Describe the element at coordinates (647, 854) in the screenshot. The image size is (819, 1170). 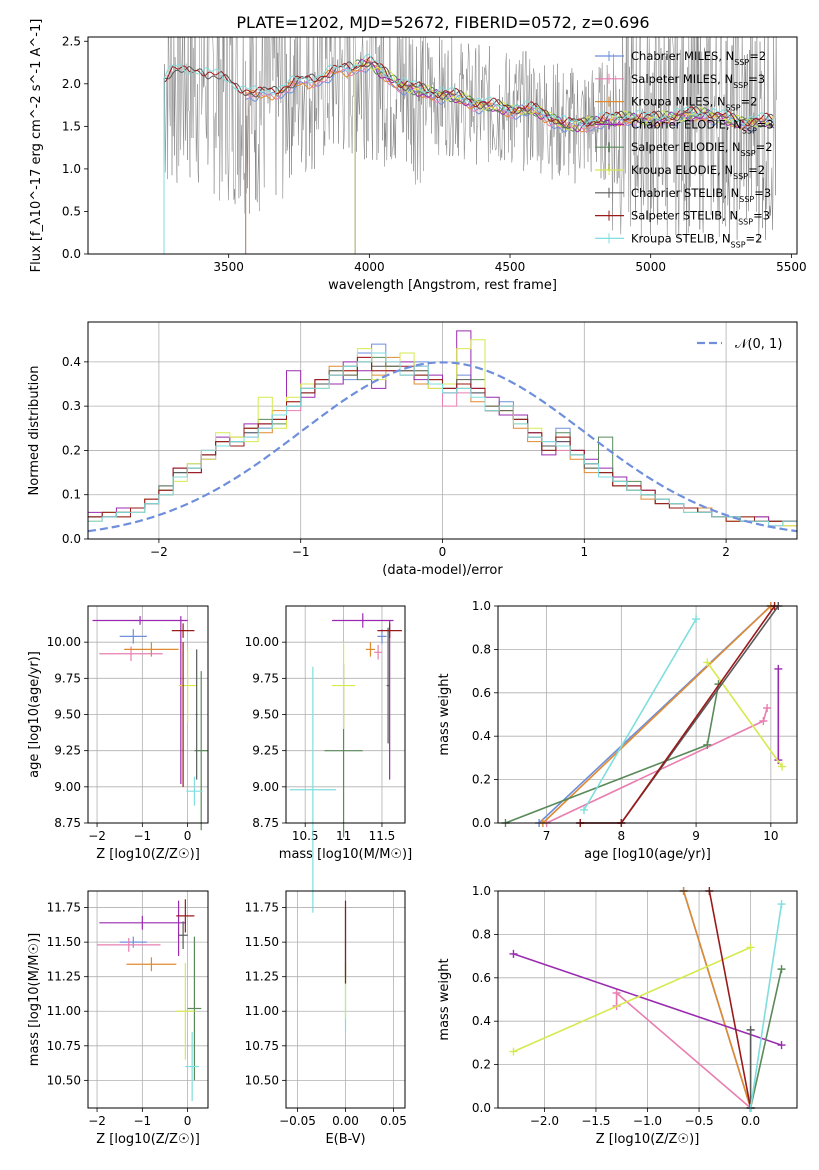
I see `x-axis-label: age [log10(age/yr)]` at that location.